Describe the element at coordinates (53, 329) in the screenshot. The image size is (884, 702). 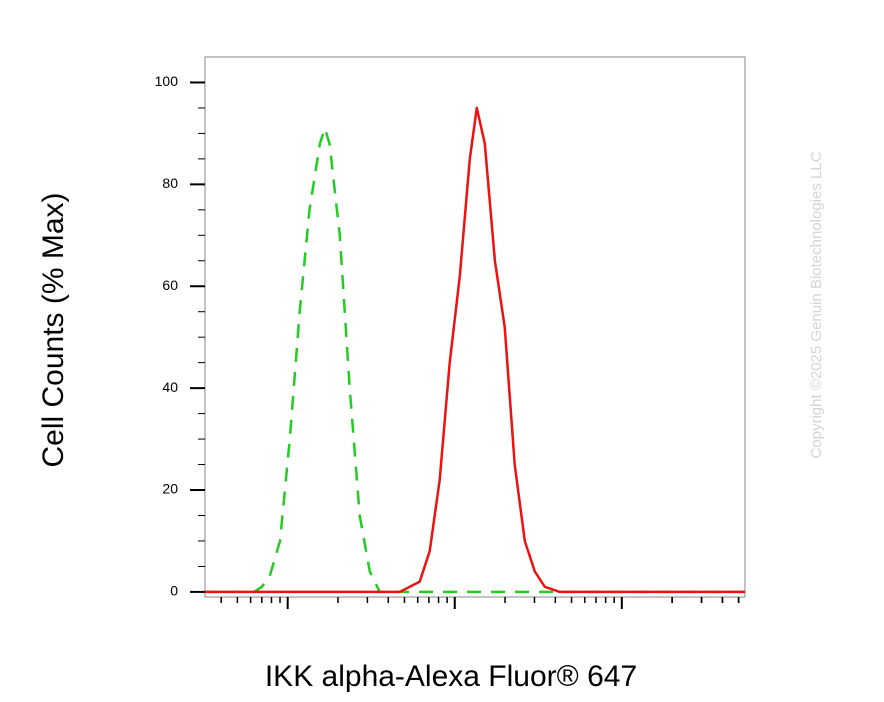
I see `y-axis-label: Cell Counts (% Max)` at that location.